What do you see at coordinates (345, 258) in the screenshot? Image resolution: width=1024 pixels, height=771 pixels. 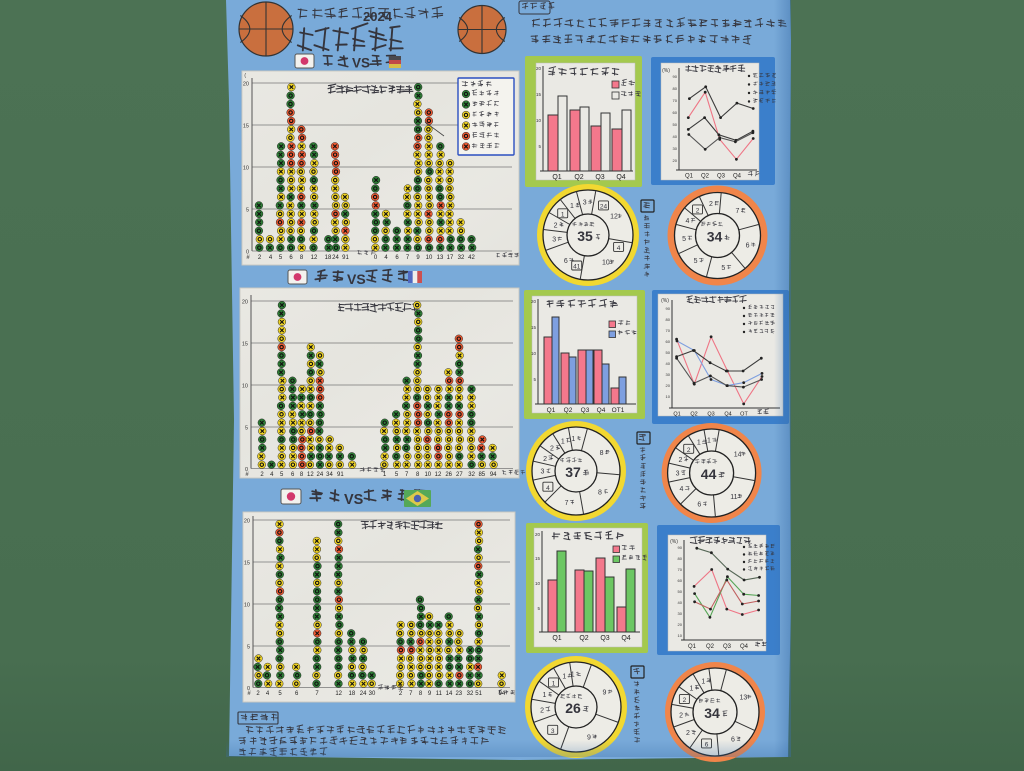 I see `svg-text: 91` at bounding box center [345, 258].